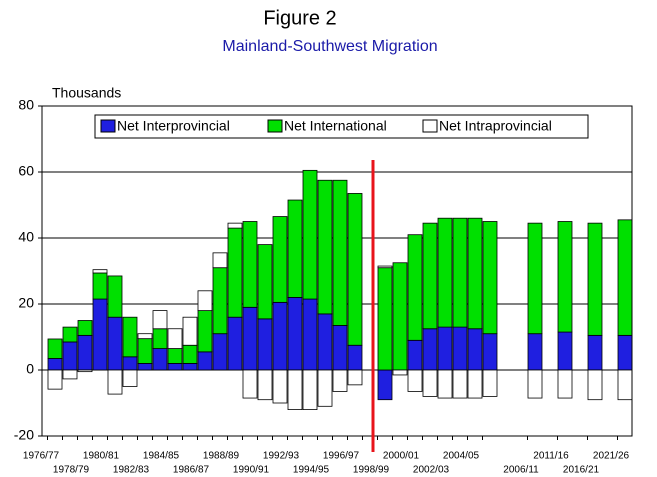 The height and width of the screenshot is (477, 657). I want to click on x-tick-label: 2002/03, so click(431, 470).